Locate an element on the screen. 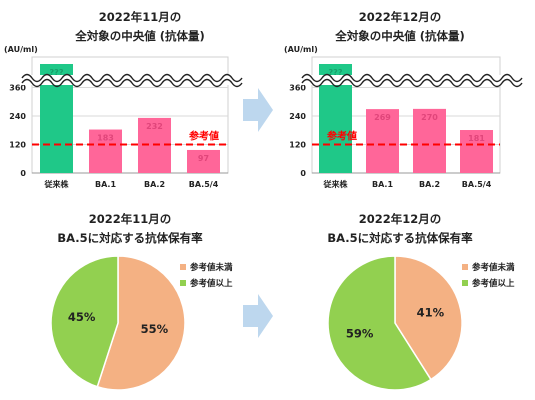 Image resolution: width=535 pixels, height=400 pixels. pie-chart-1-title-line2: BA.5に対応する抗体保有率 is located at coordinates (130, 238).